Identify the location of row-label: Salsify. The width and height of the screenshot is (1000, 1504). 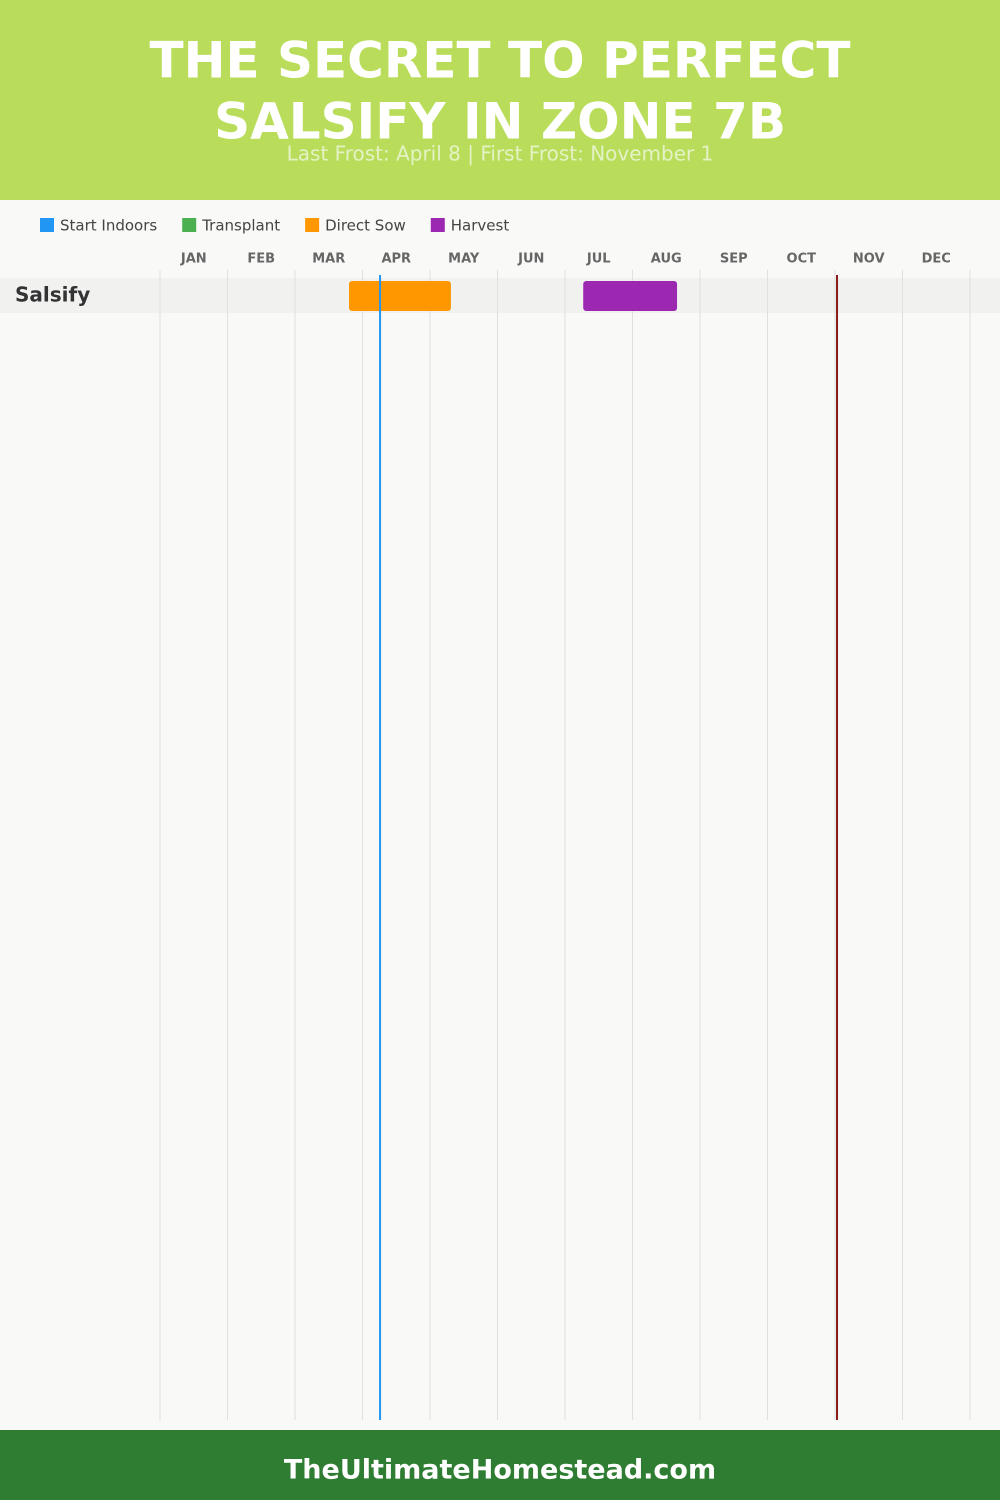
(52, 295).